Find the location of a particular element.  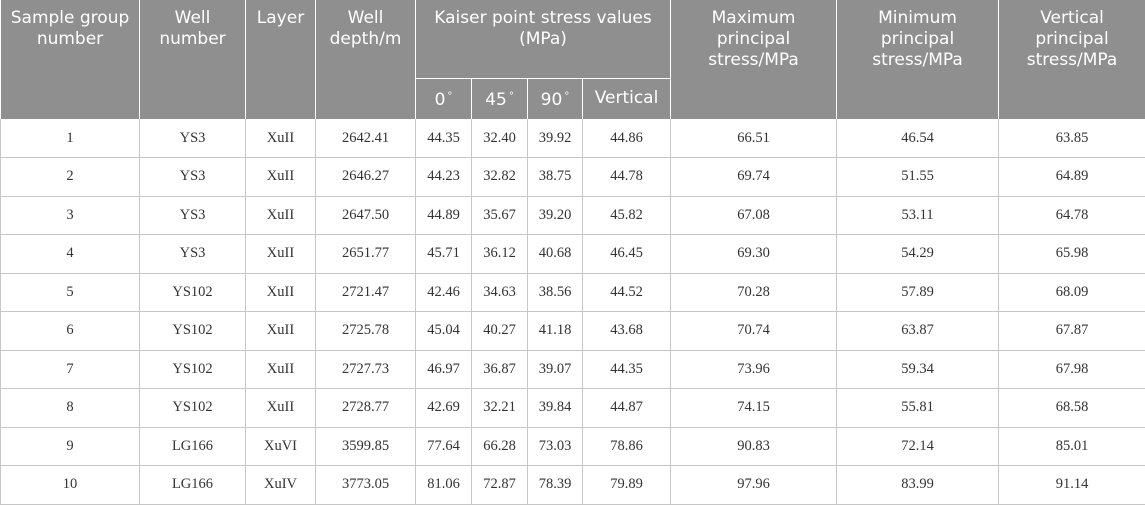

cell-kaiser-45: 32.40 is located at coordinates (500, 138).